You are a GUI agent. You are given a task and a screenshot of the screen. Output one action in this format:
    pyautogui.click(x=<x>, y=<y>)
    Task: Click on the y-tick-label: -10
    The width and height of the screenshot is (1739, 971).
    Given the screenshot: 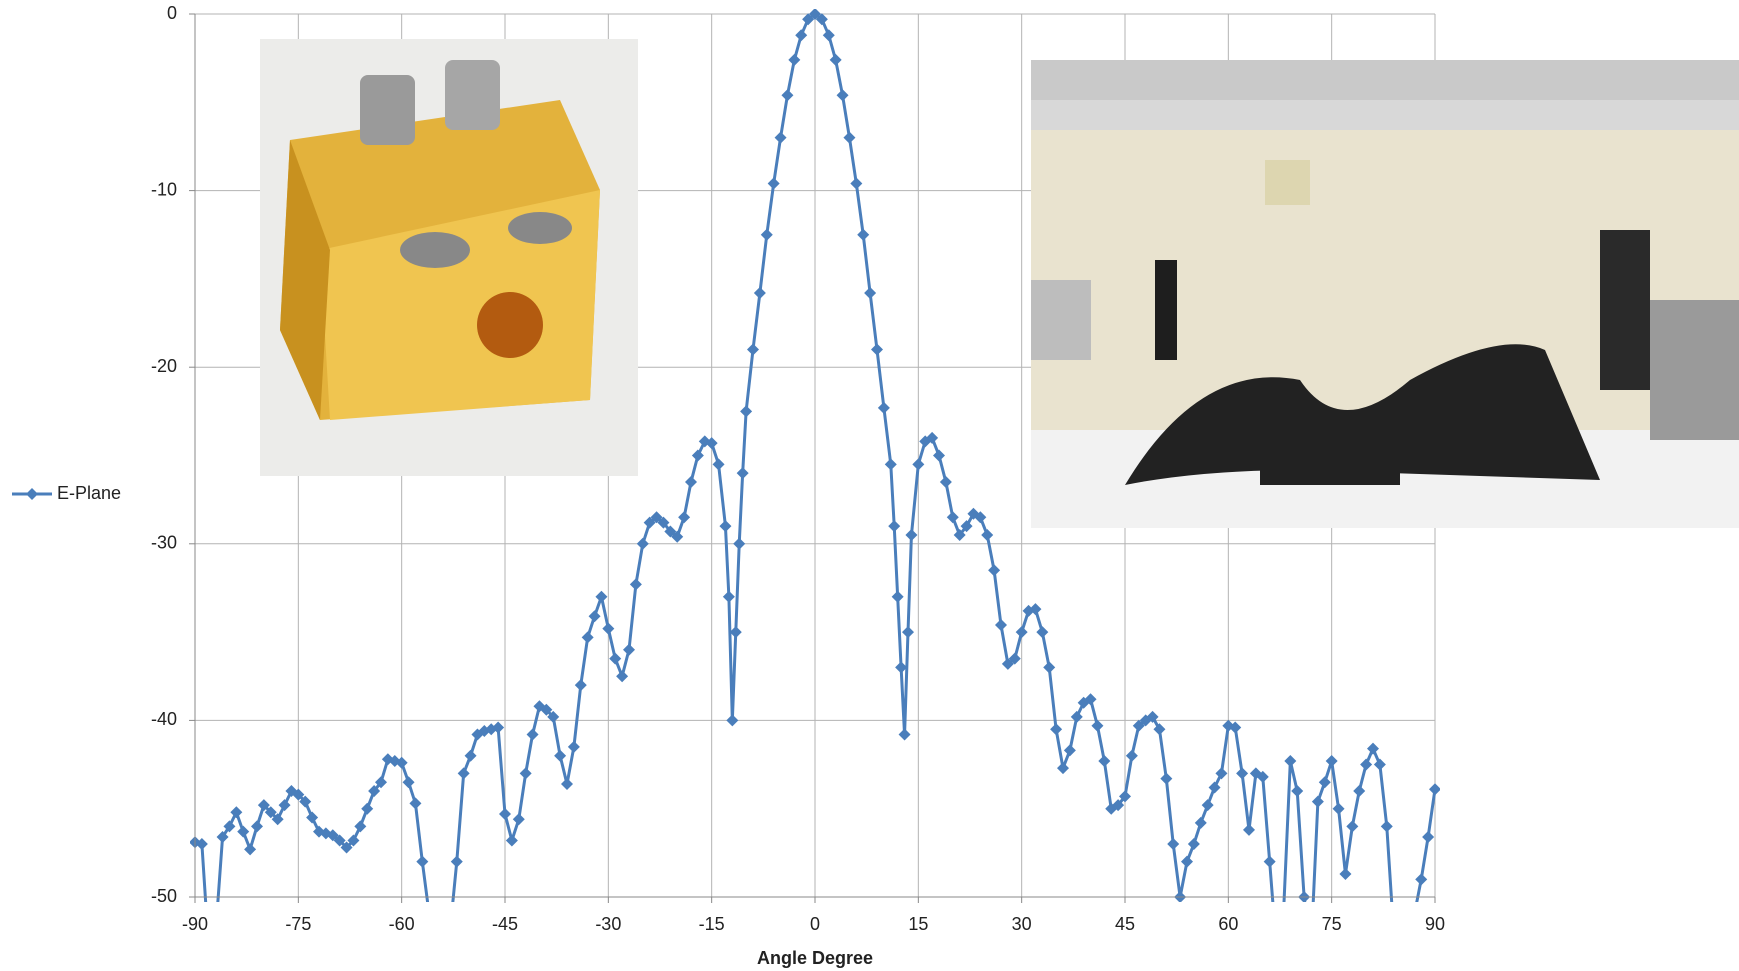 What is the action you would take?
    pyautogui.click(x=164, y=189)
    